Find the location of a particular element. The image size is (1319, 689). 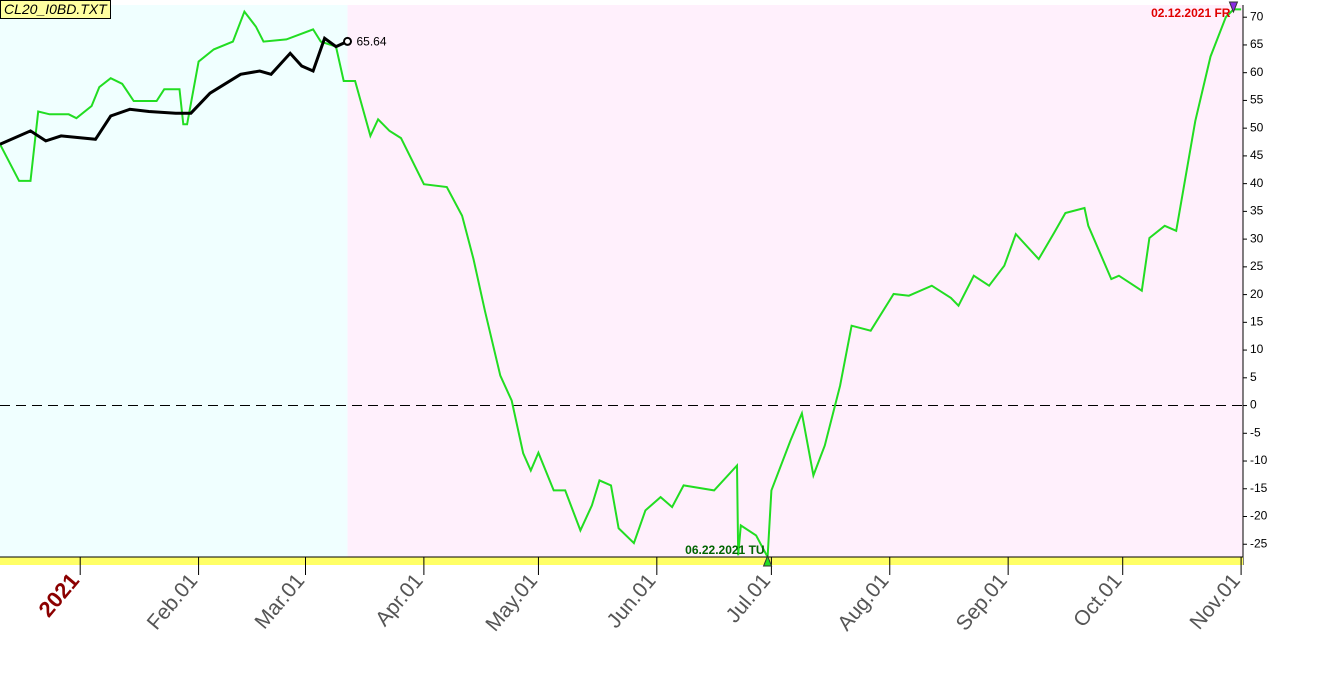

y-tick-label: 45 is located at coordinates (1257, 155).